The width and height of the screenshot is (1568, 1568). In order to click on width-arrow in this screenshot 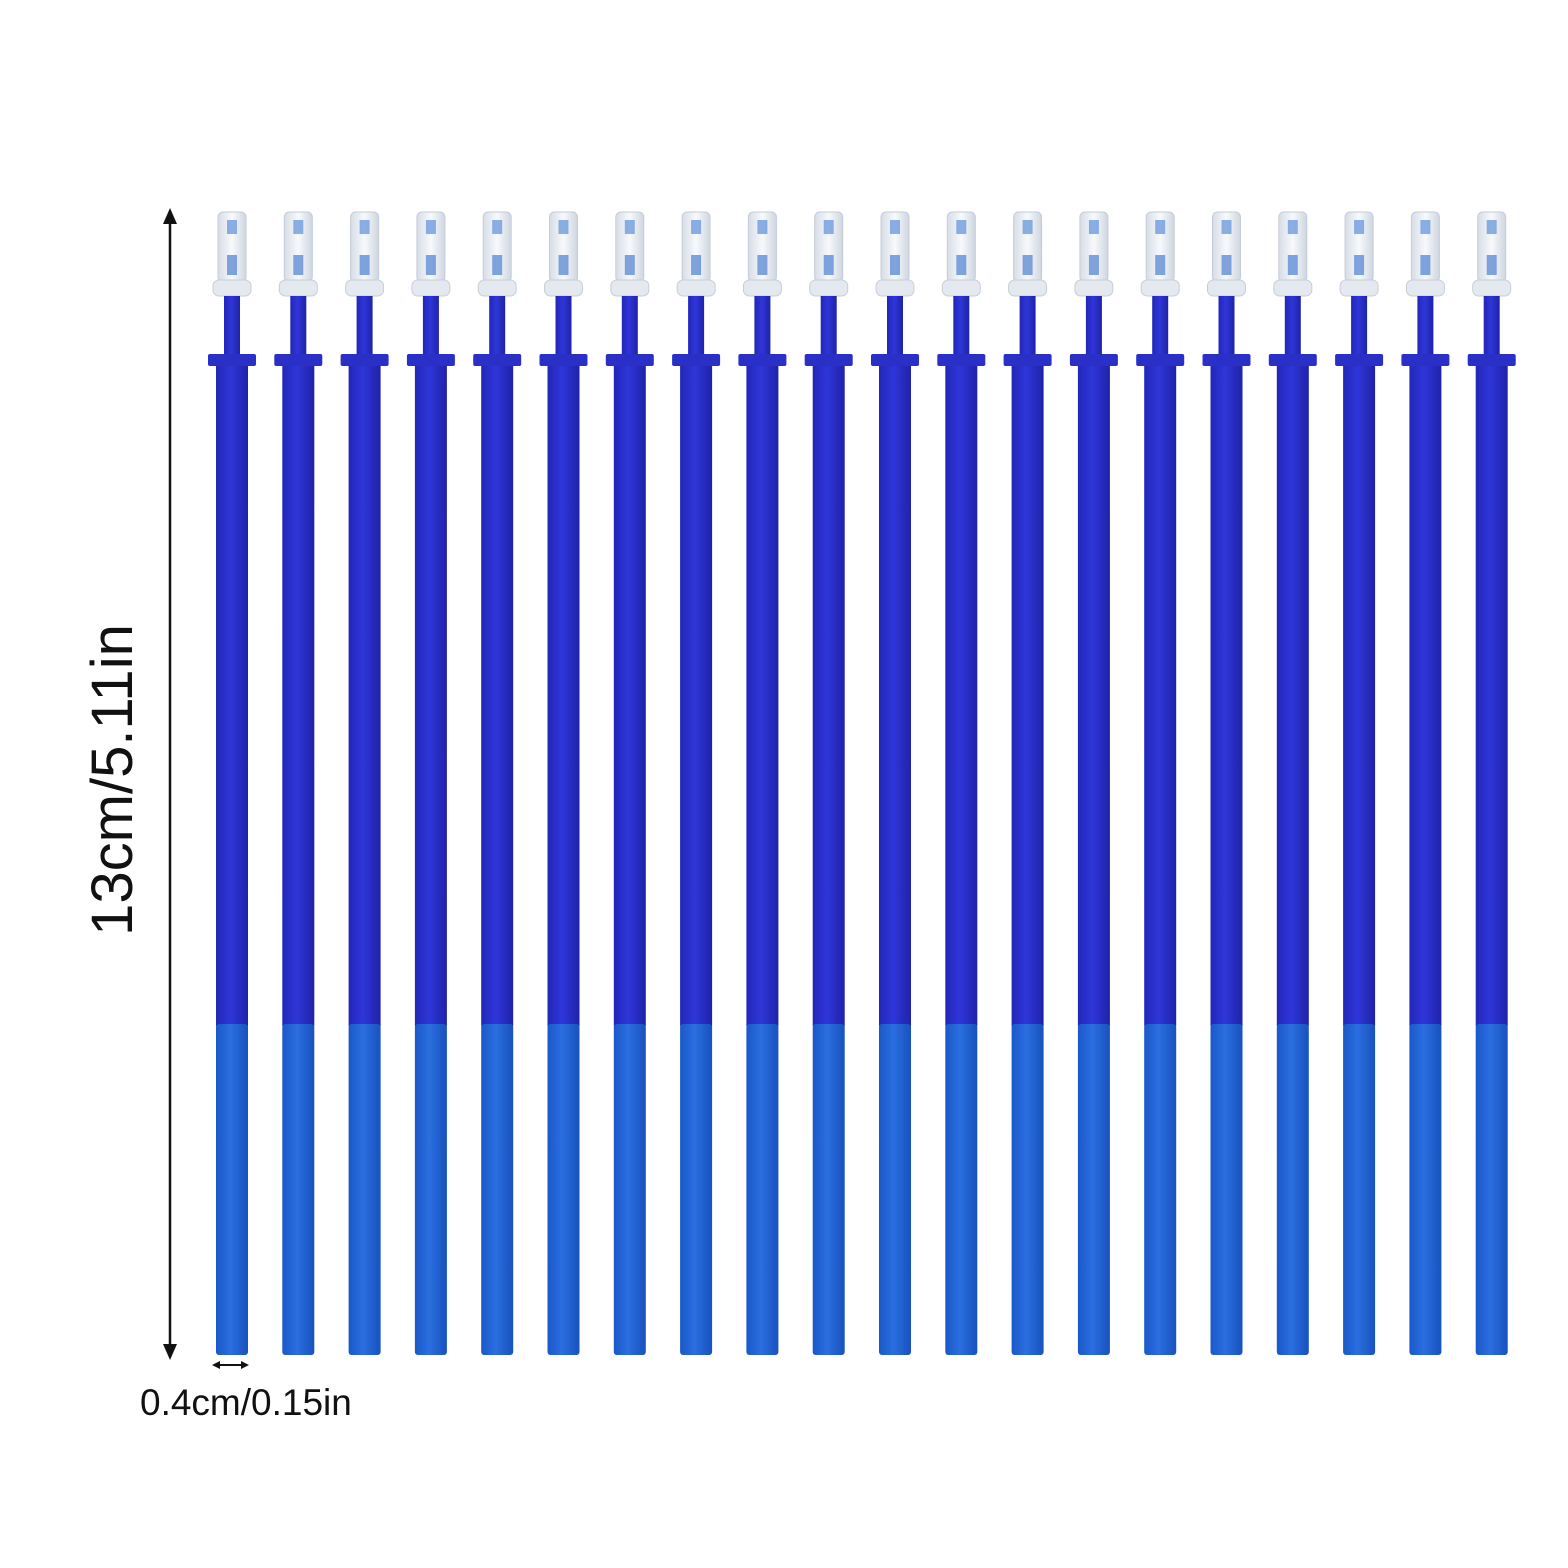, I will do `click(230, 1365)`.